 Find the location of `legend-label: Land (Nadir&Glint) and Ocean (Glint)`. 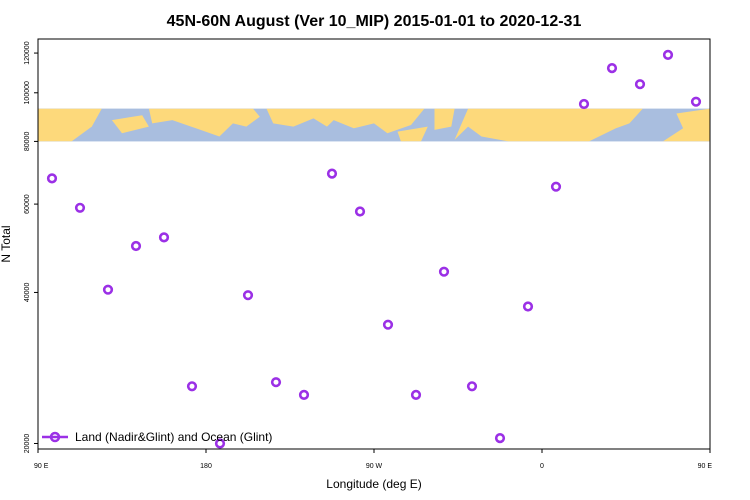

legend-label: Land (Nadir&Glint) and Ocean (Glint) is located at coordinates (173, 437).